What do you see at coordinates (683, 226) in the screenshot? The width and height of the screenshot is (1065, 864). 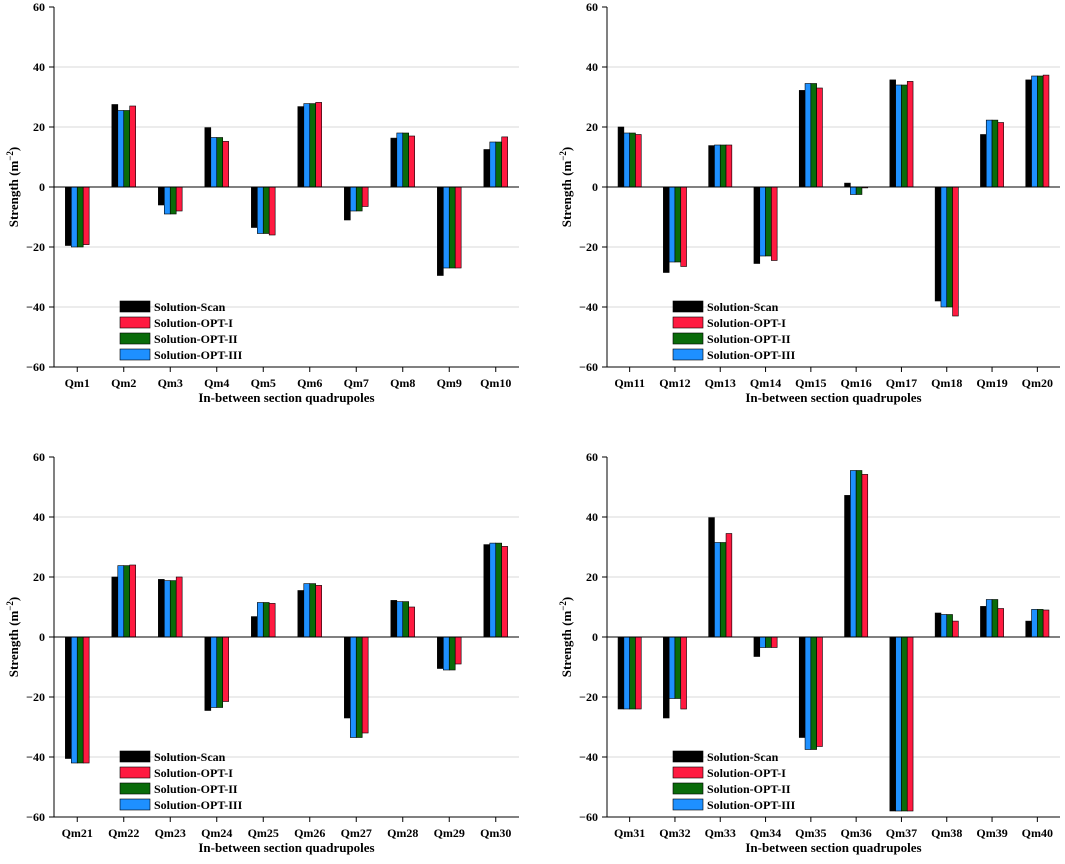 I see `bar-opt1-qm12` at bounding box center [683, 226].